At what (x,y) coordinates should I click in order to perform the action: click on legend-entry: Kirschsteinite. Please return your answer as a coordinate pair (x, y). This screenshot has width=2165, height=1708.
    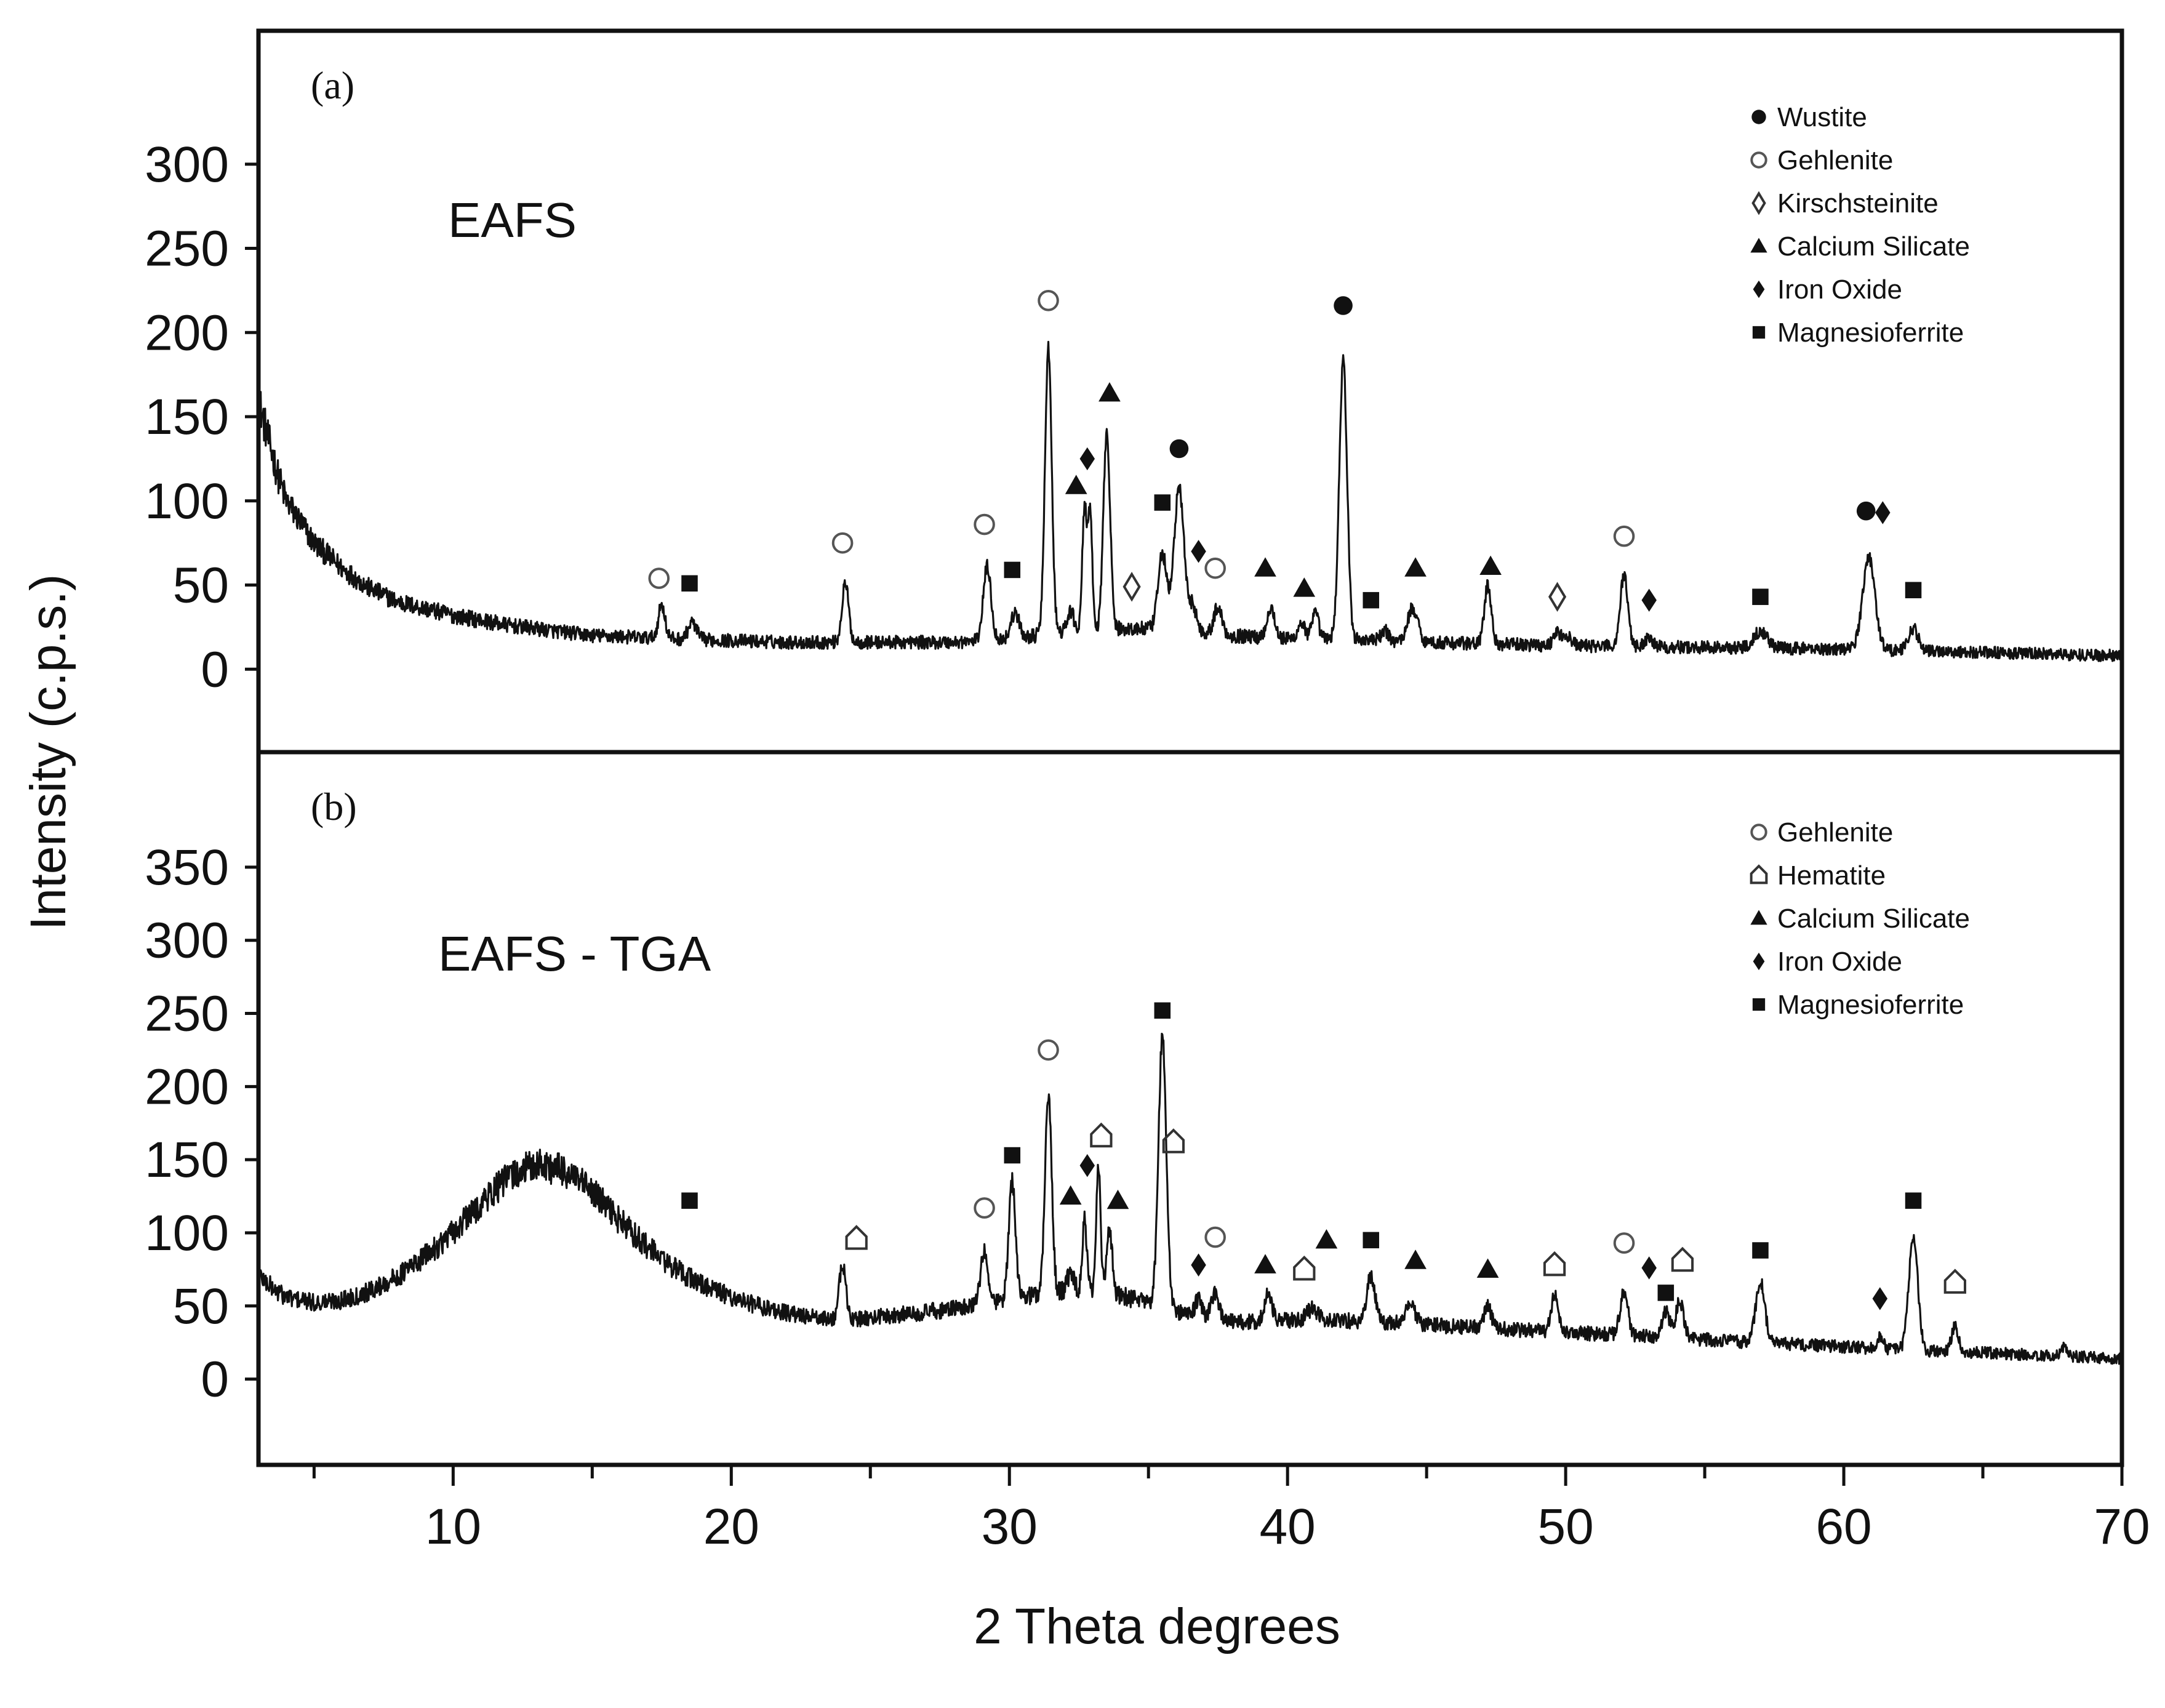
    Looking at the image, I should click on (1858, 203).